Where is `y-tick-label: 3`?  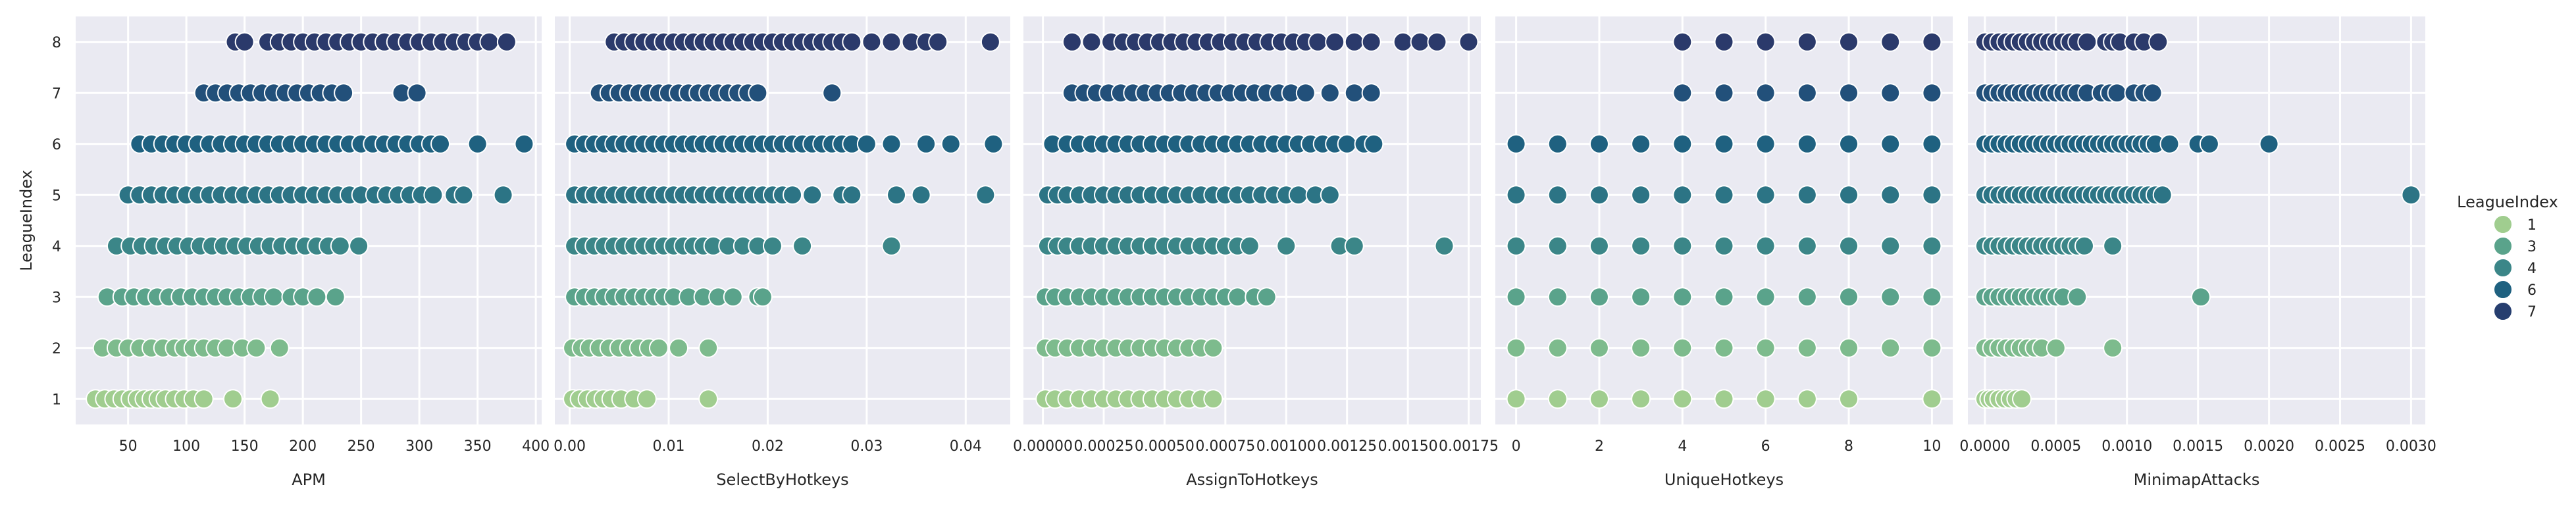
y-tick-label: 3 is located at coordinates (56, 298).